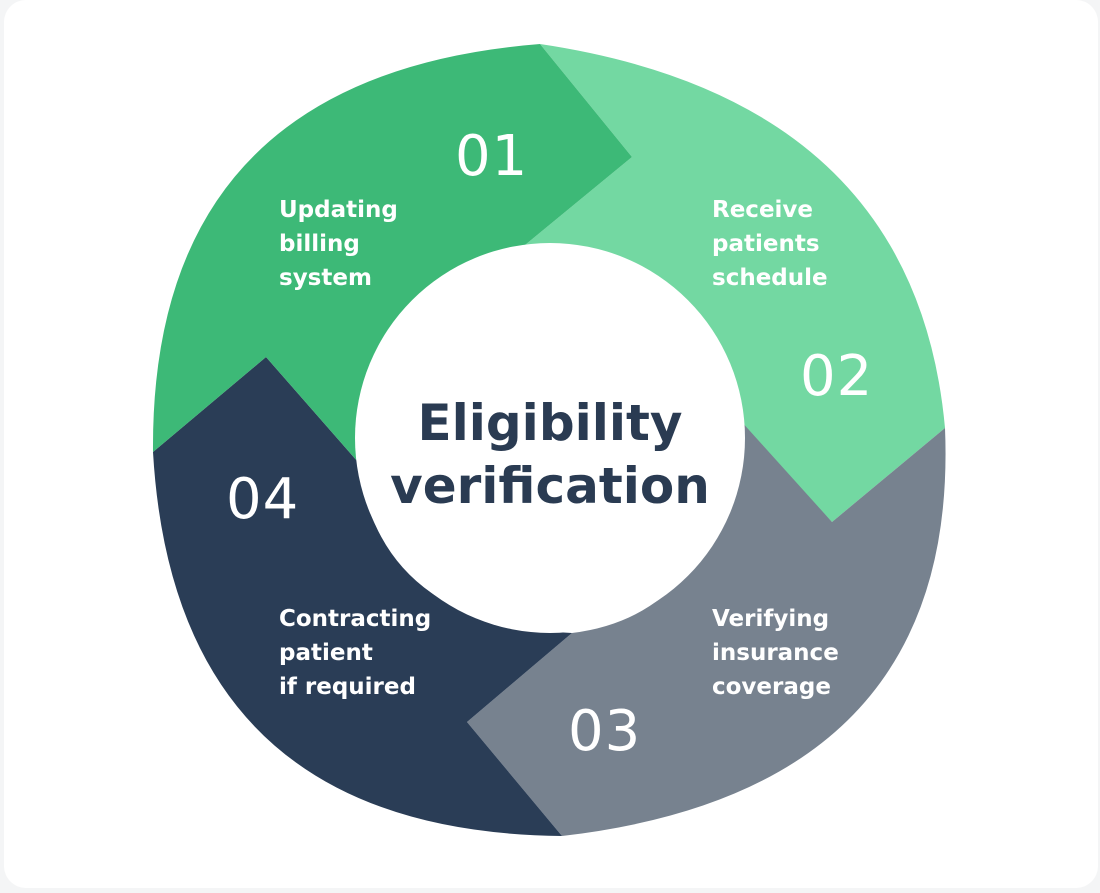 The image size is (1100, 893). Describe the element at coordinates (325, 278) in the screenshot. I see `step-01-label-line3: system` at that location.